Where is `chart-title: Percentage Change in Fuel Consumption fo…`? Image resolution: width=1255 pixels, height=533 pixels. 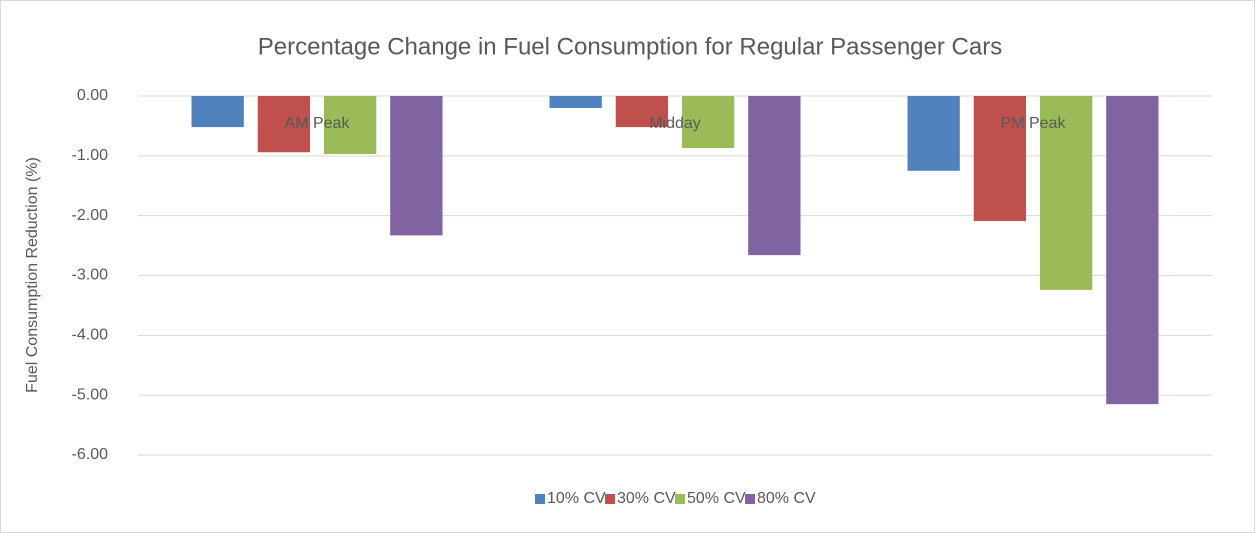 chart-title: Percentage Change in Fuel Consumption fo… is located at coordinates (630, 46).